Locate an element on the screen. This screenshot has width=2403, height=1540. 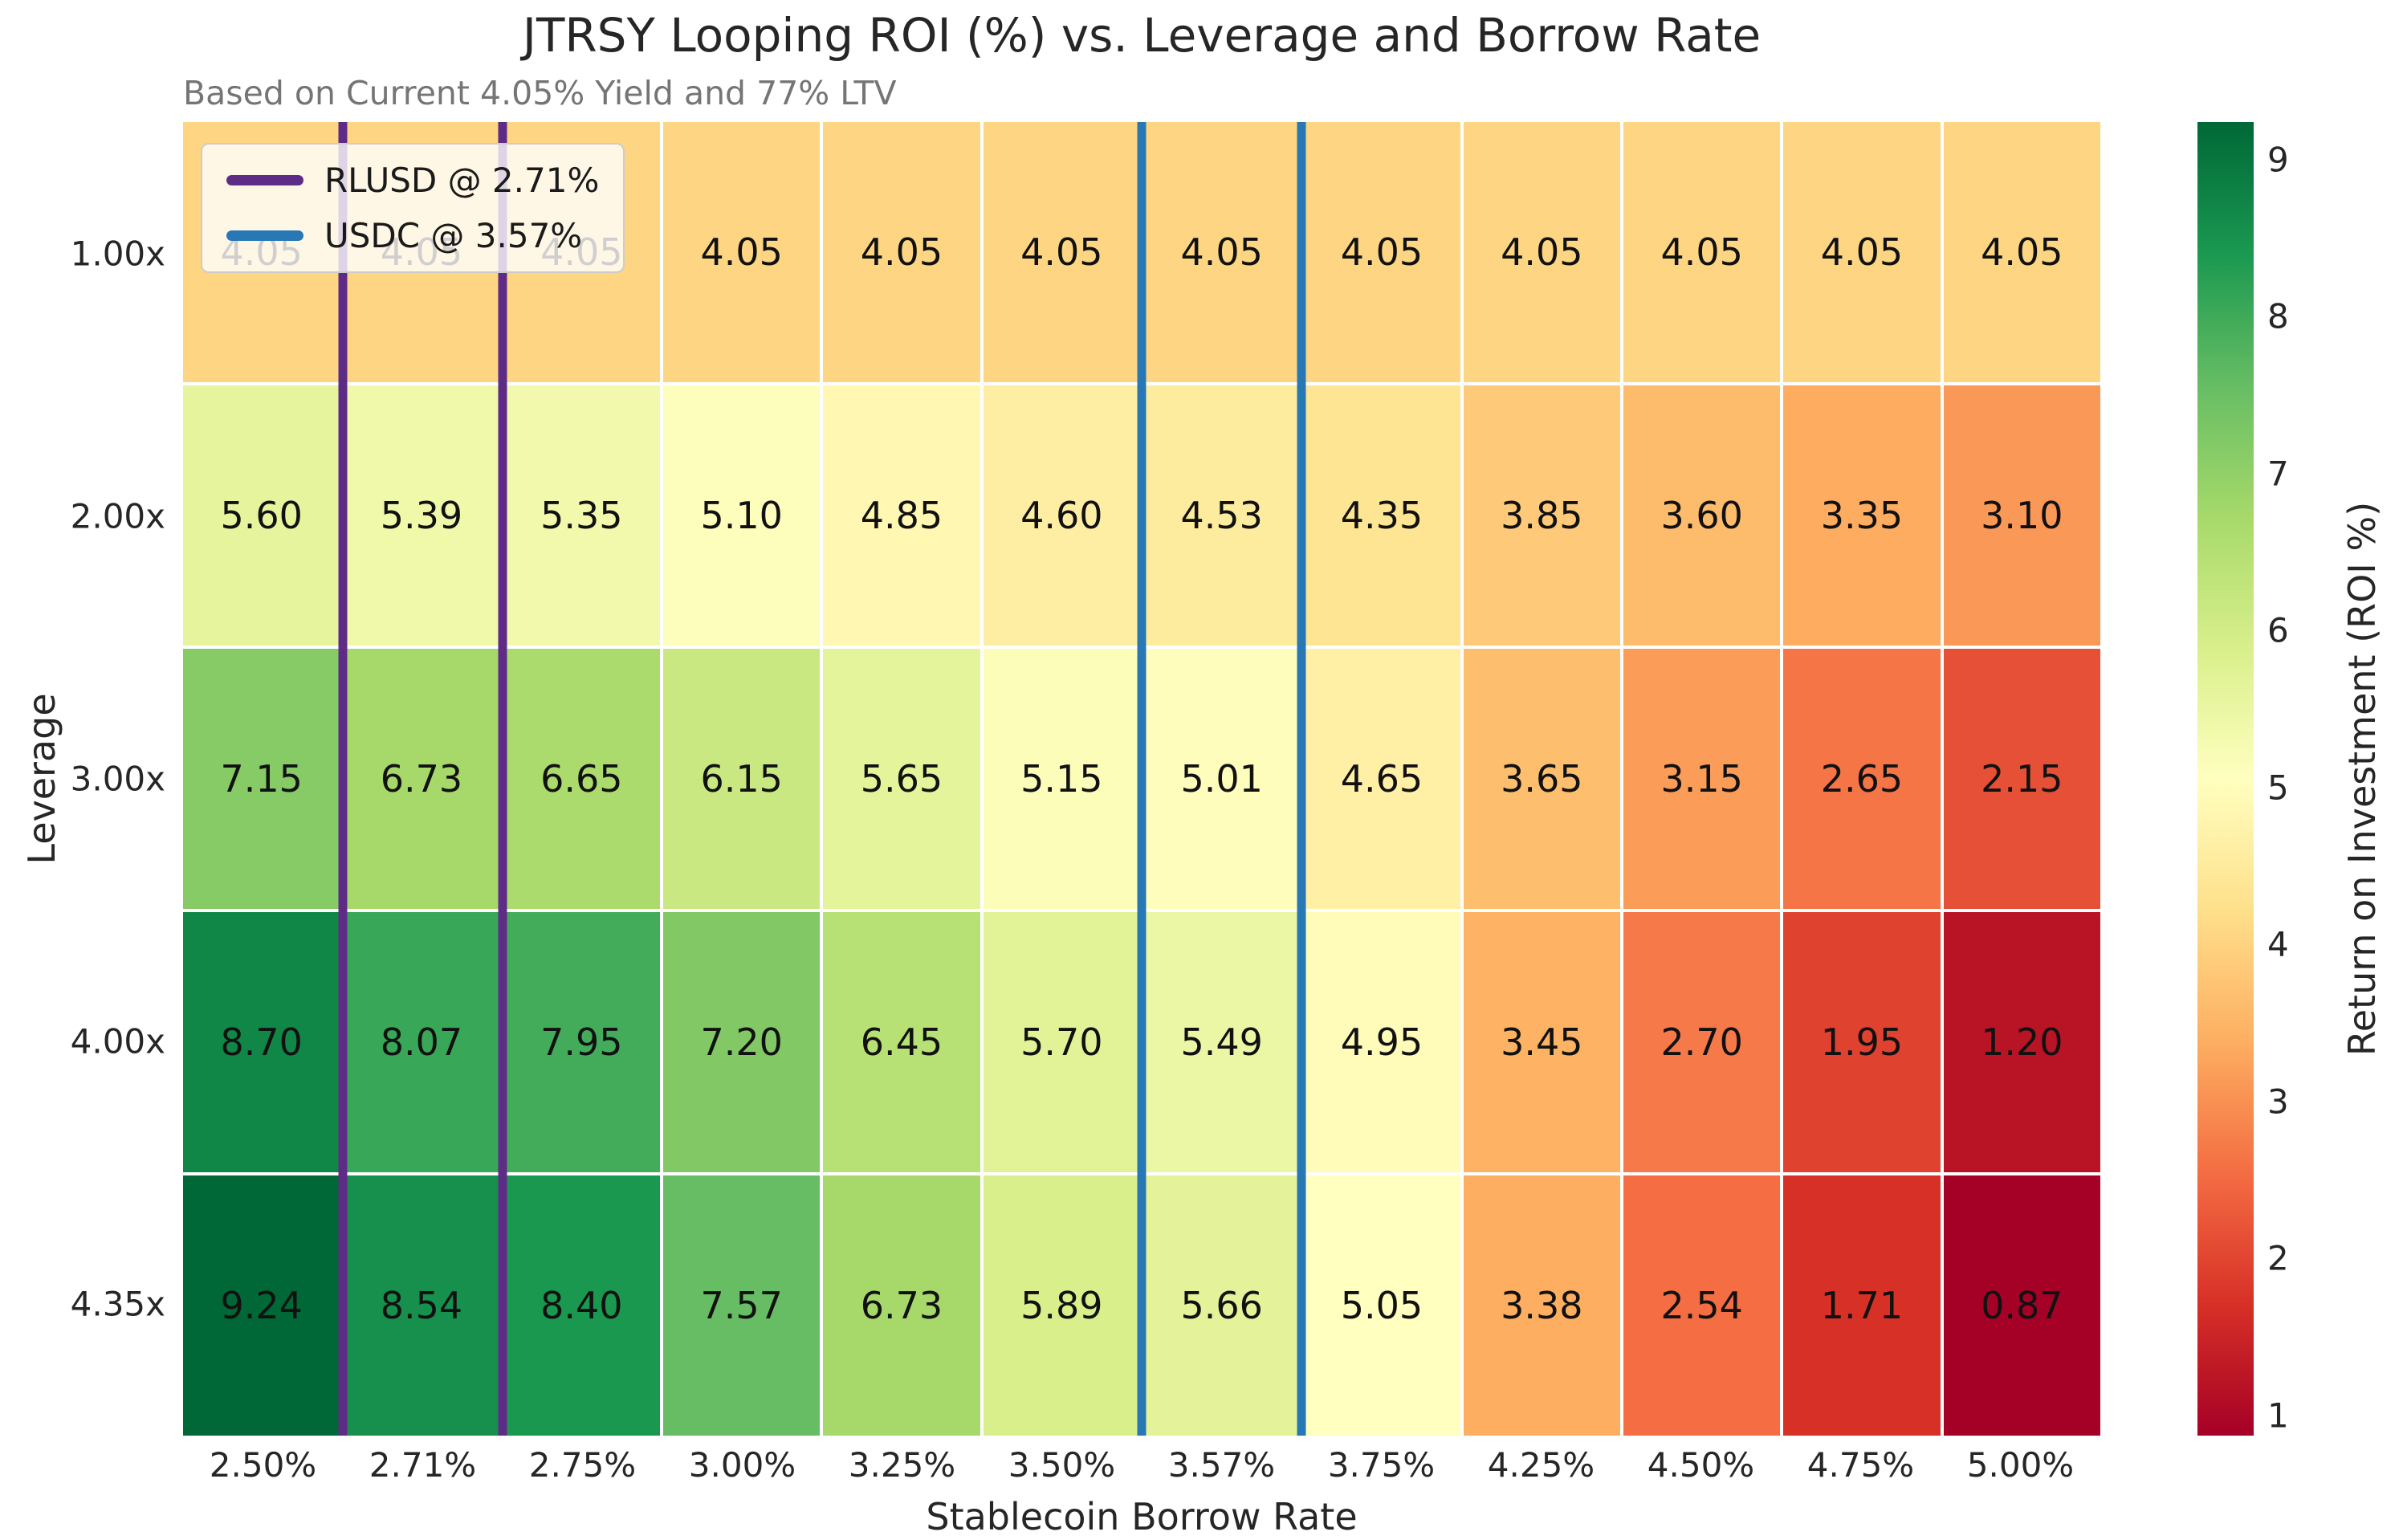
y-tick-label: 4.00x is located at coordinates (118, 1041).